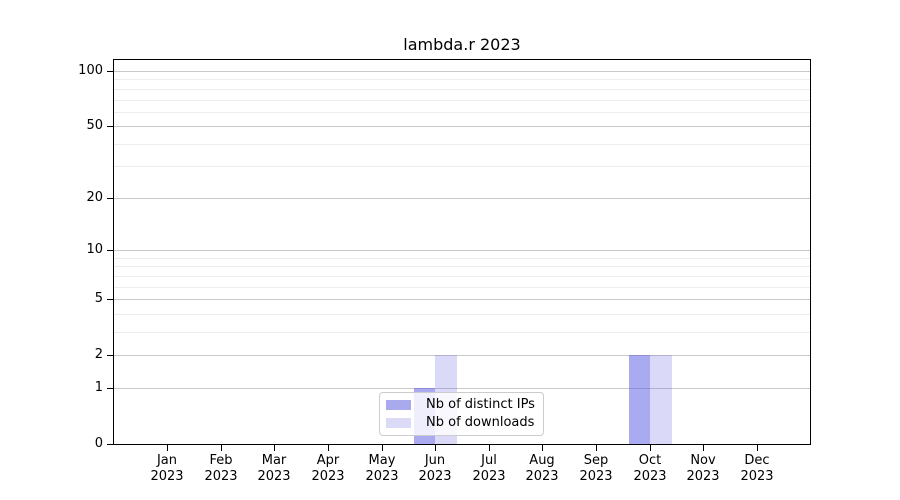 The image size is (900, 500). I want to click on x-tick-label: Mar 2023, so click(274, 468).